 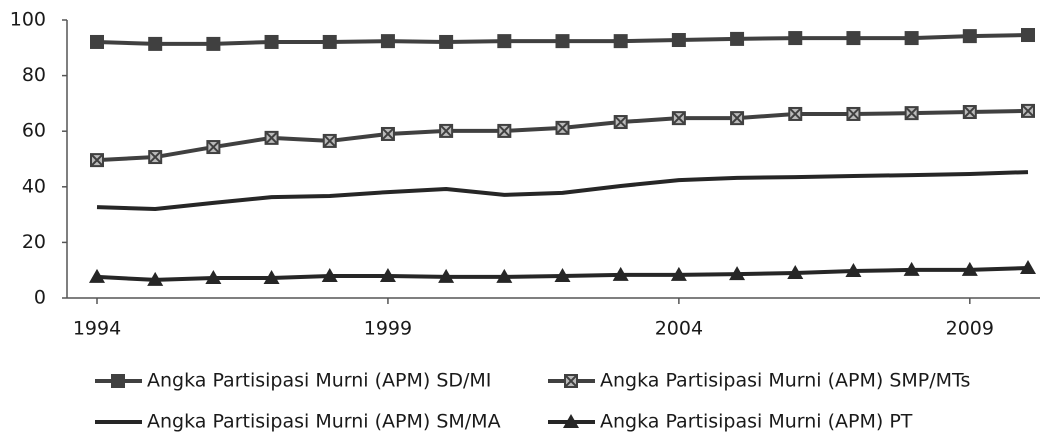 What do you see at coordinates (319, 381) in the screenshot?
I see `legend-label: Angka Partisipasi Murni (APM) SD/MI` at bounding box center [319, 381].